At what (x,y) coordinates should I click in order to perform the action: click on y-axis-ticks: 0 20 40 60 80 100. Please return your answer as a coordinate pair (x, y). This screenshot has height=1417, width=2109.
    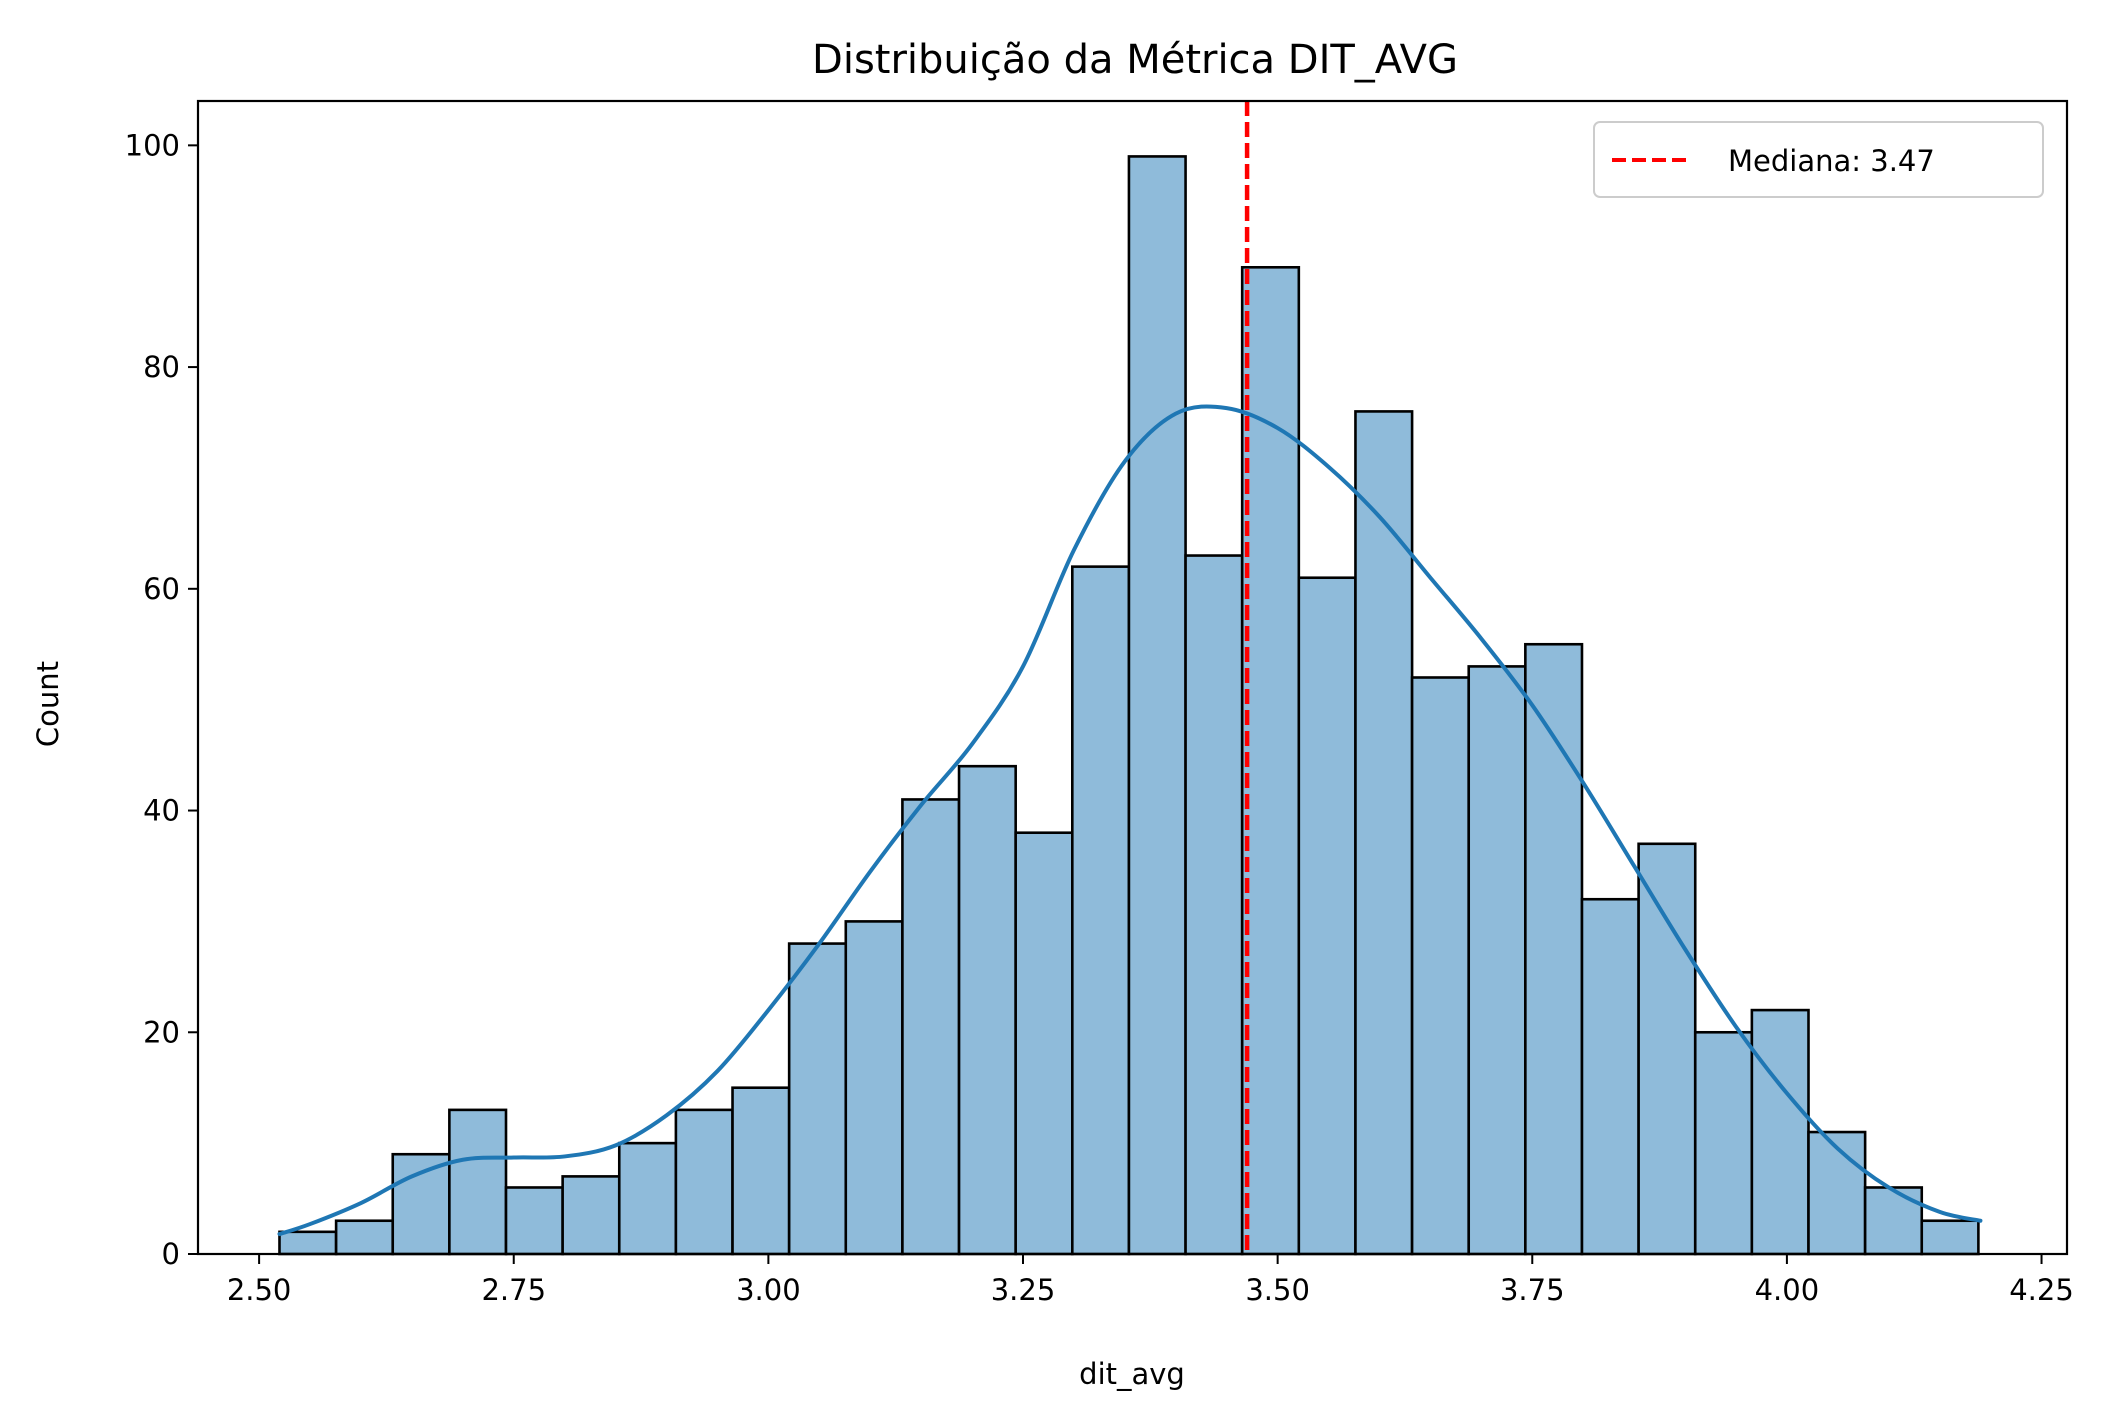
    Looking at the image, I should click on (161, 699).